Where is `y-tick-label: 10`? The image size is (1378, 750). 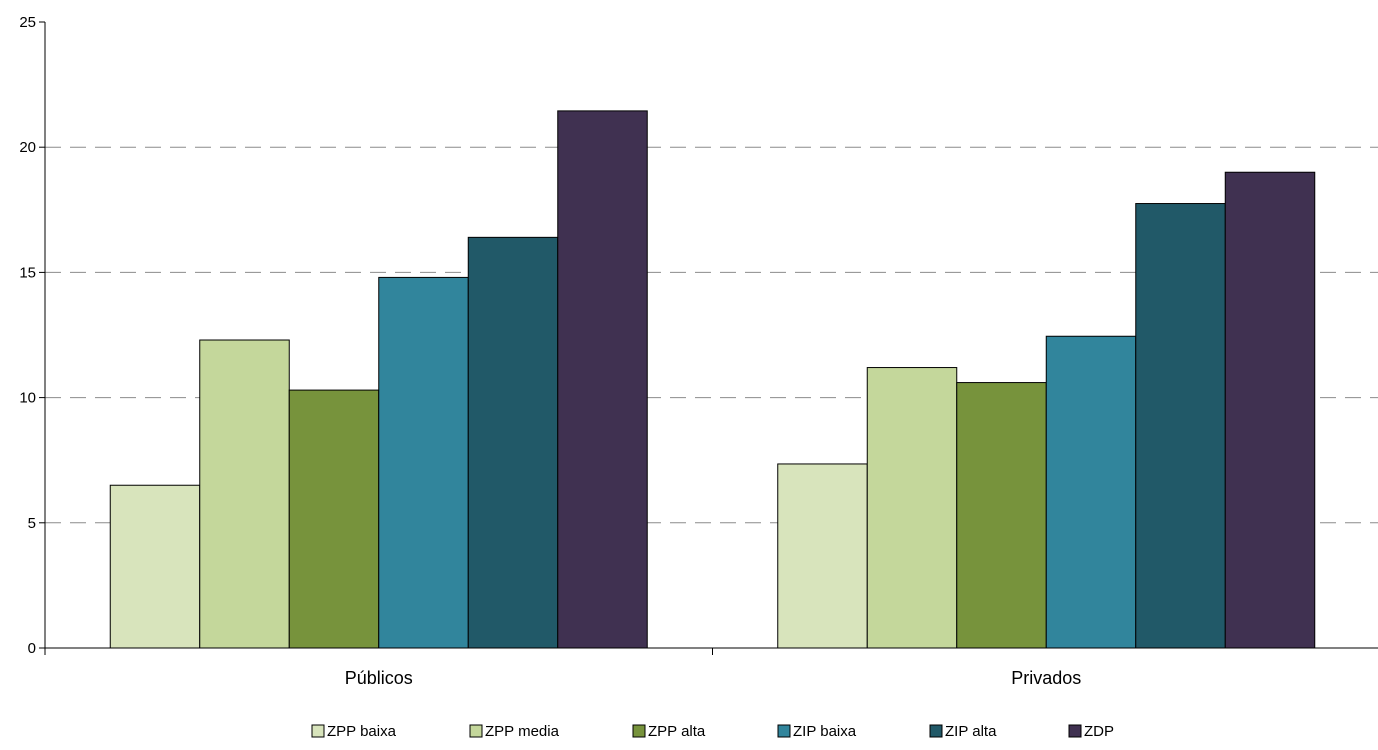 y-tick-label: 10 is located at coordinates (27, 398).